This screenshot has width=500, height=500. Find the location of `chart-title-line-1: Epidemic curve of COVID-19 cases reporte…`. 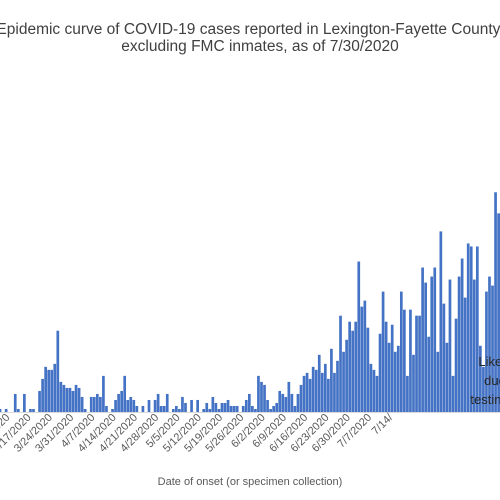

chart-title-line-1: Epidemic curve of COVID-19 cases reporte… is located at coordinates (250, 29).